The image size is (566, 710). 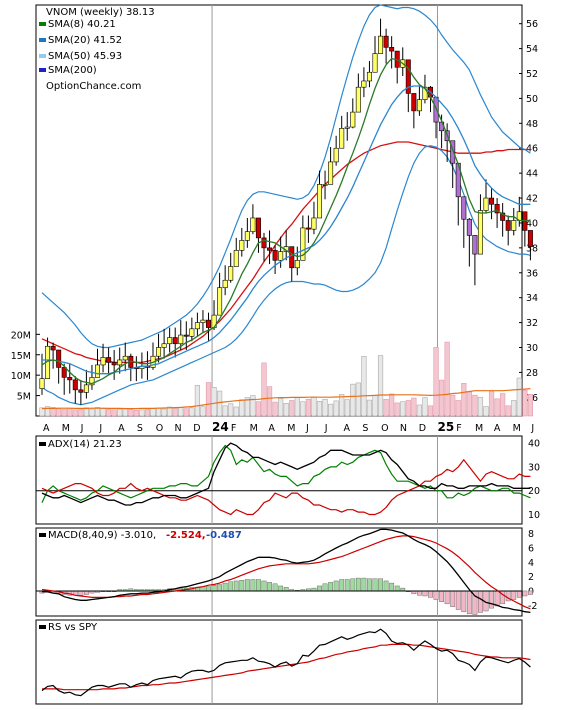 What do you see at coordinates (531, 534) in the screenshot?
I see `macd-tick-label: 8` at bounding box center [531, 534].